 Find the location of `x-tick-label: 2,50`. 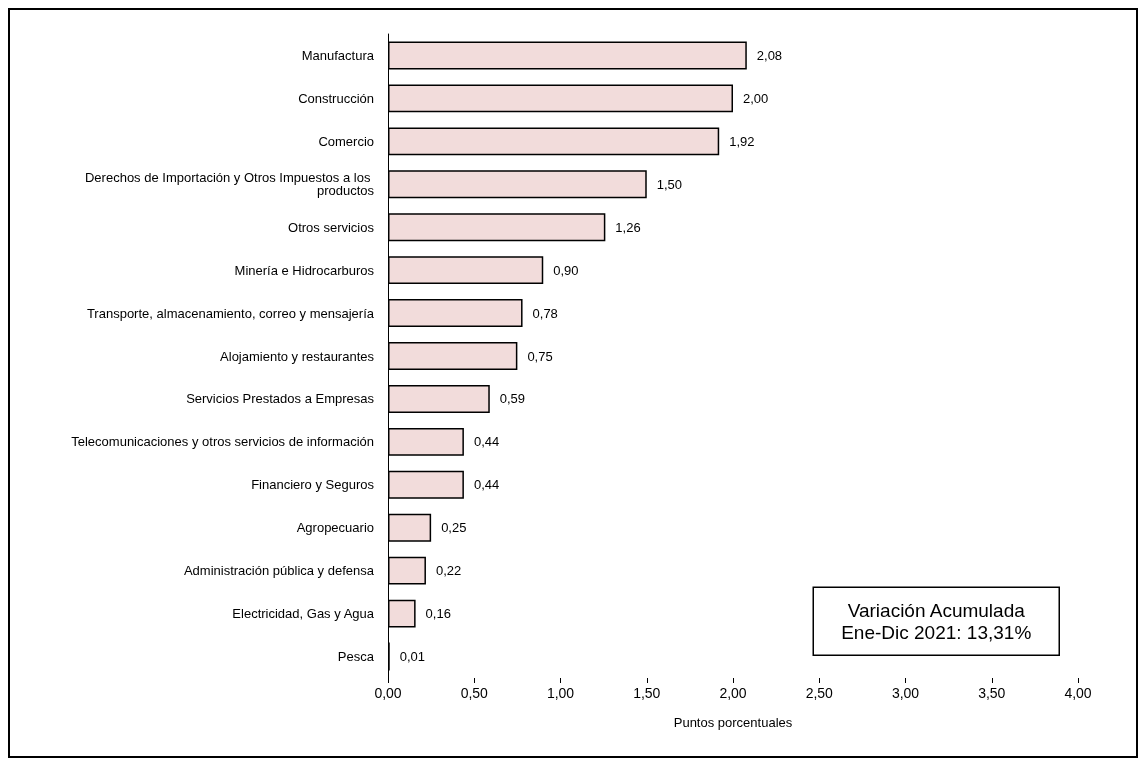

x-tick-label: 2,50 is located at coordinates (819, 693).